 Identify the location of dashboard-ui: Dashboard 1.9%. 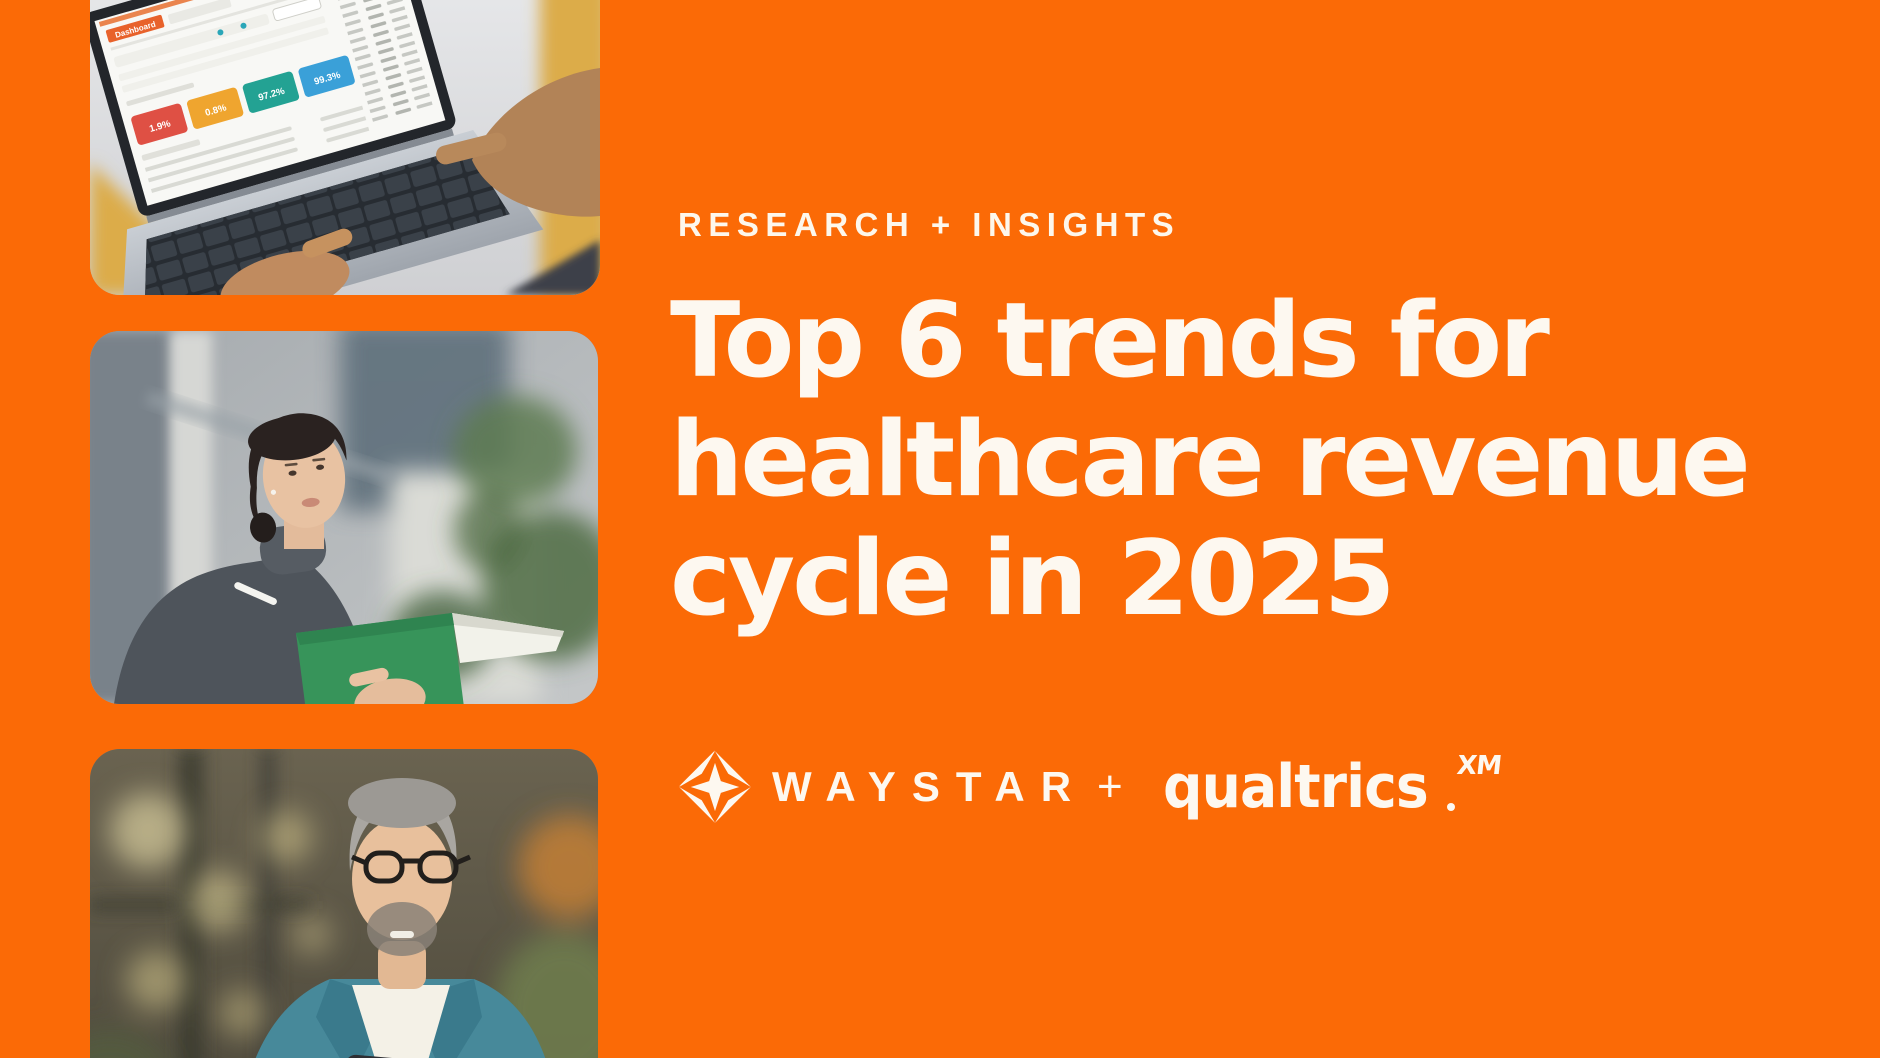
(266, 98).